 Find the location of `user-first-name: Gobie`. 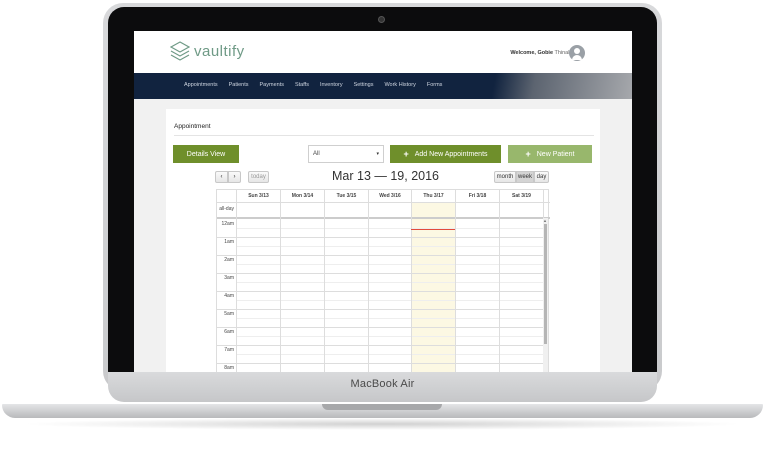

user-first-name: Gobie is located at coordinates (545, 53).